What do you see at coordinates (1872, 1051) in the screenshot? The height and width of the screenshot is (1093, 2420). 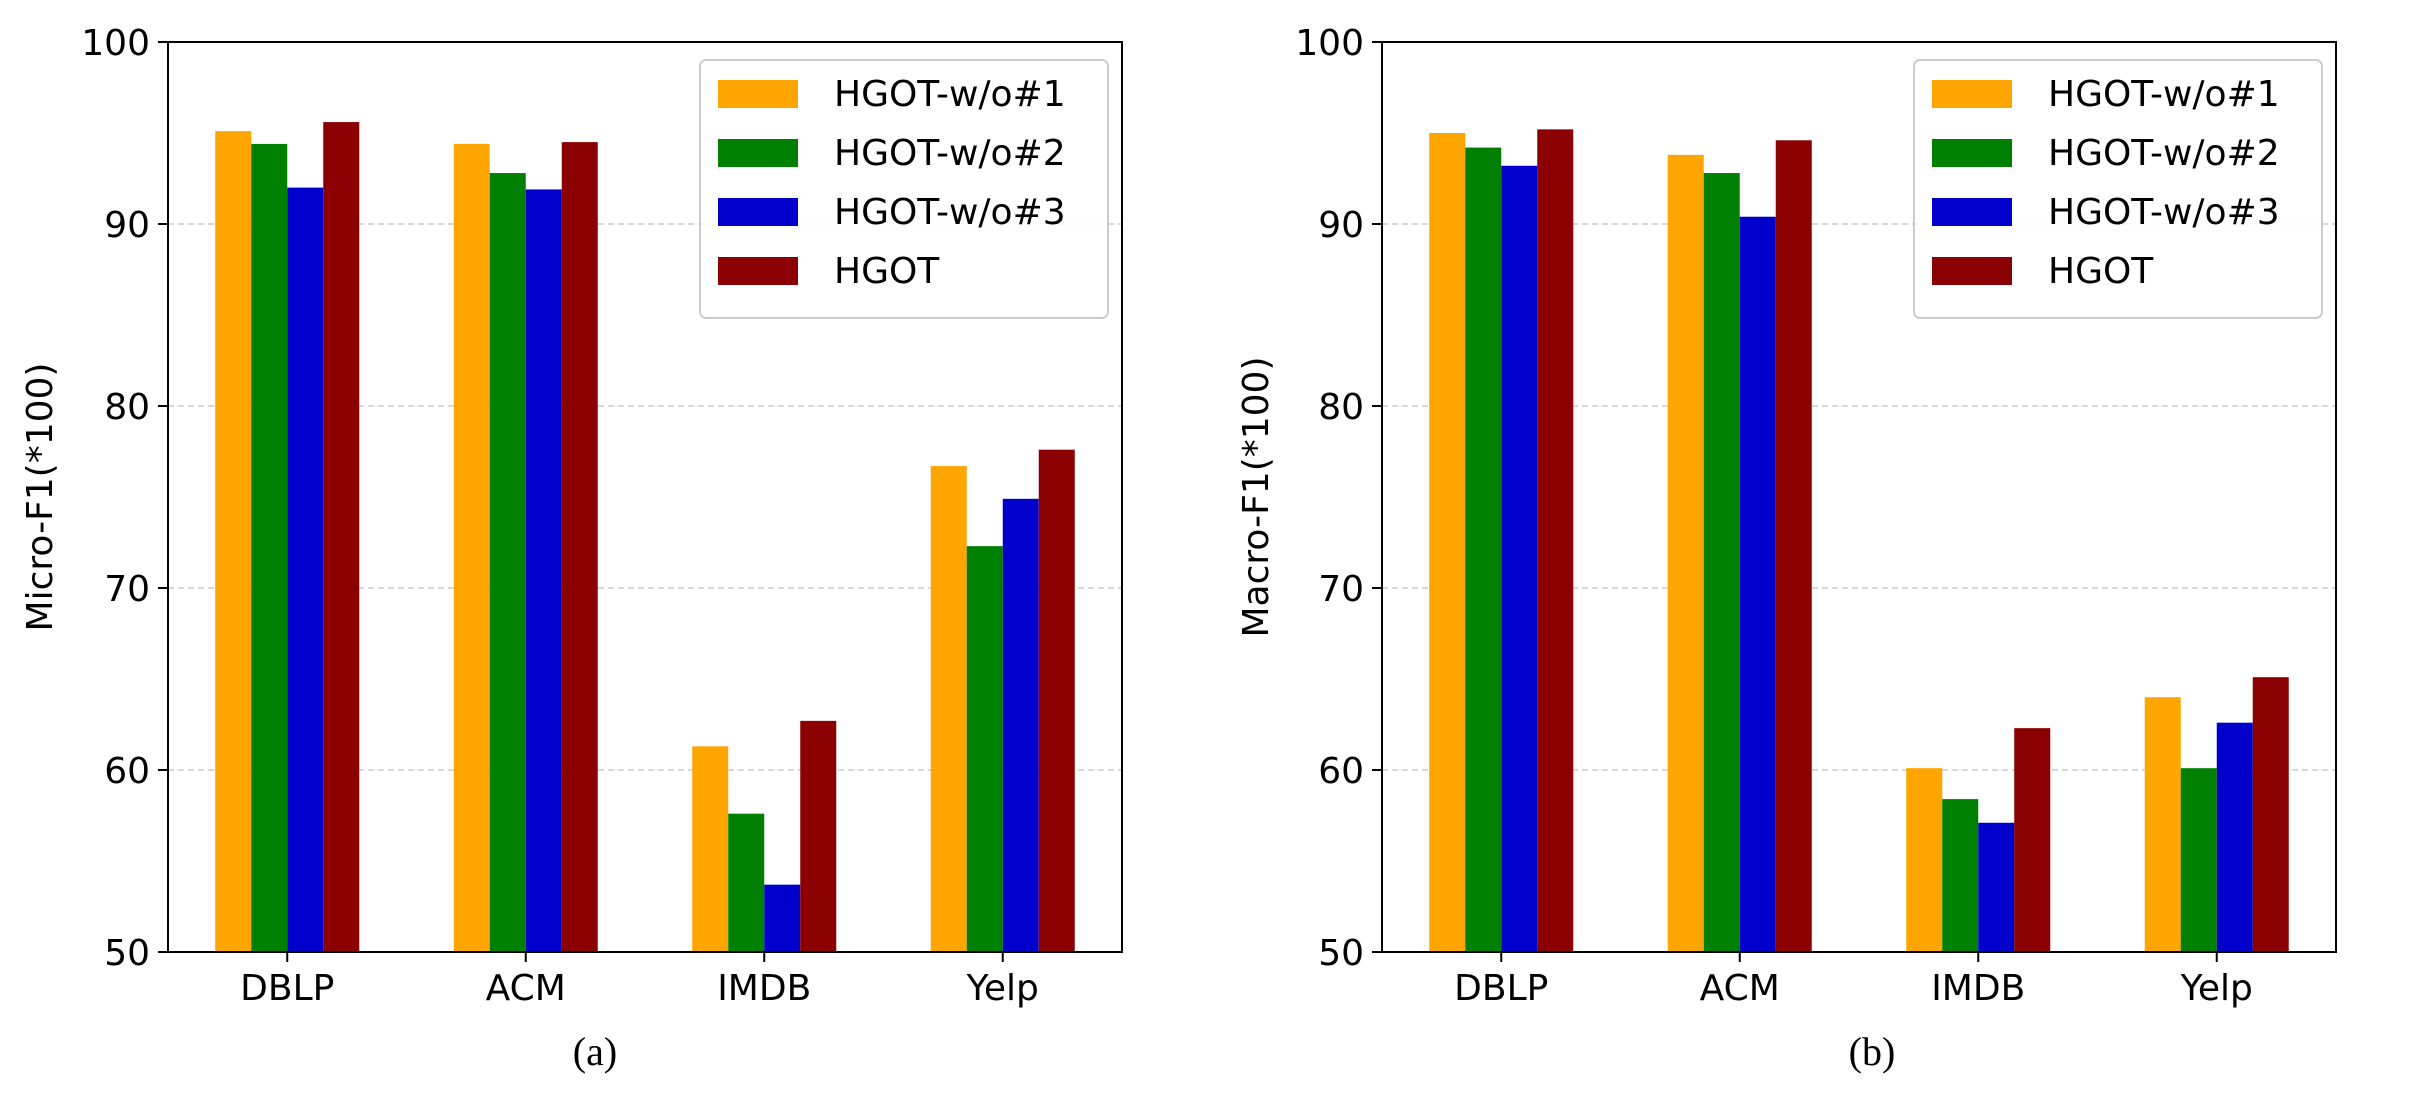 I see `subfigure-caption: (b)` at bounding box center [1872, 1051].